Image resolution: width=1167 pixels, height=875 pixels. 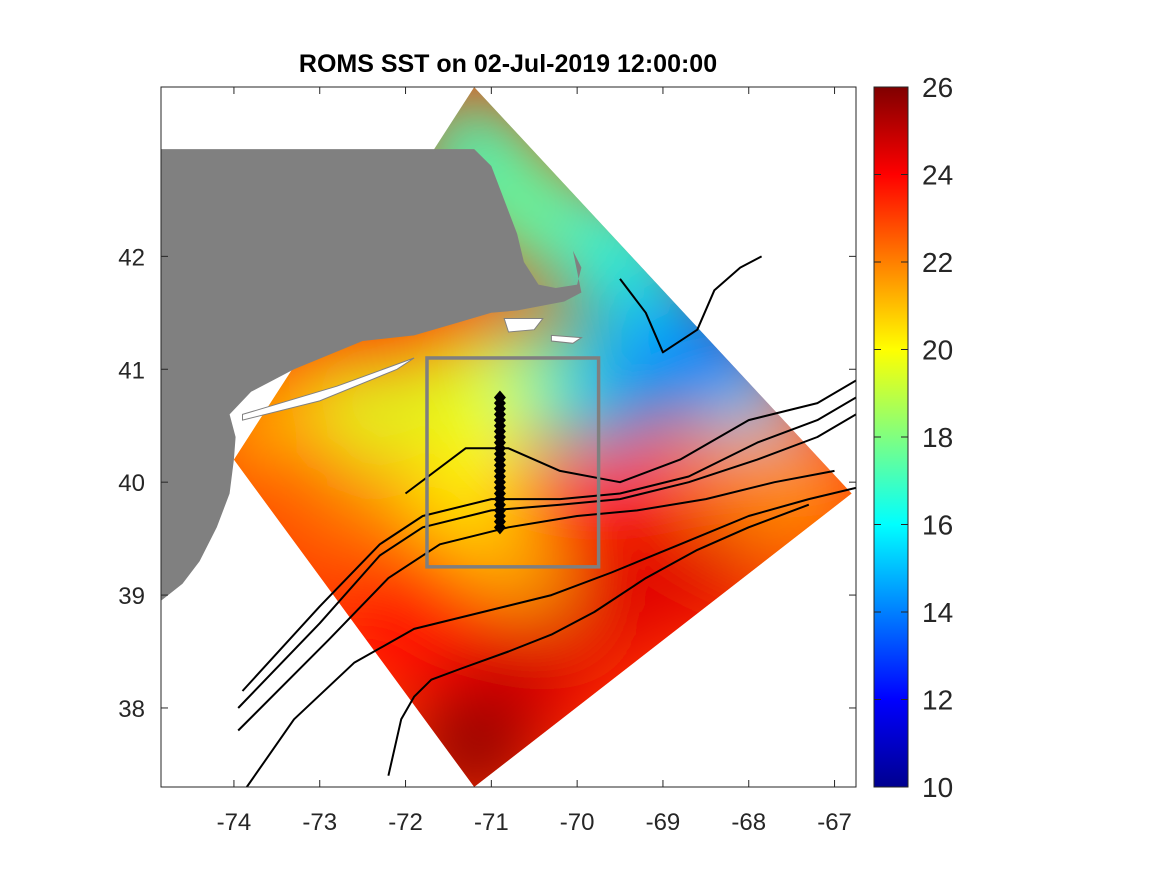 I want to click on y-tick-label: 42, so click(x=131, y=257).